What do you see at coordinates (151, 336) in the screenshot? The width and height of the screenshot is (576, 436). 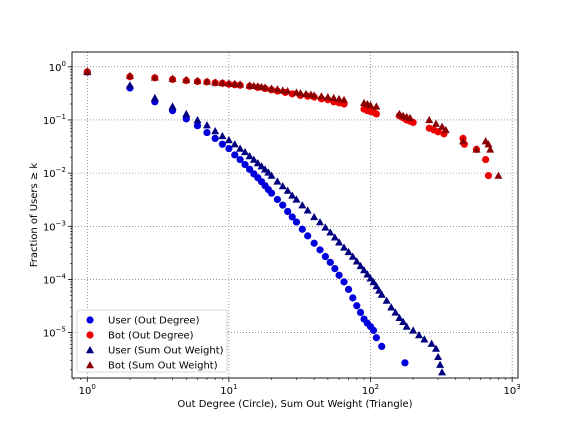 I see `legend-label: Bot (Out Degree)` at bounding box center [151, 336].